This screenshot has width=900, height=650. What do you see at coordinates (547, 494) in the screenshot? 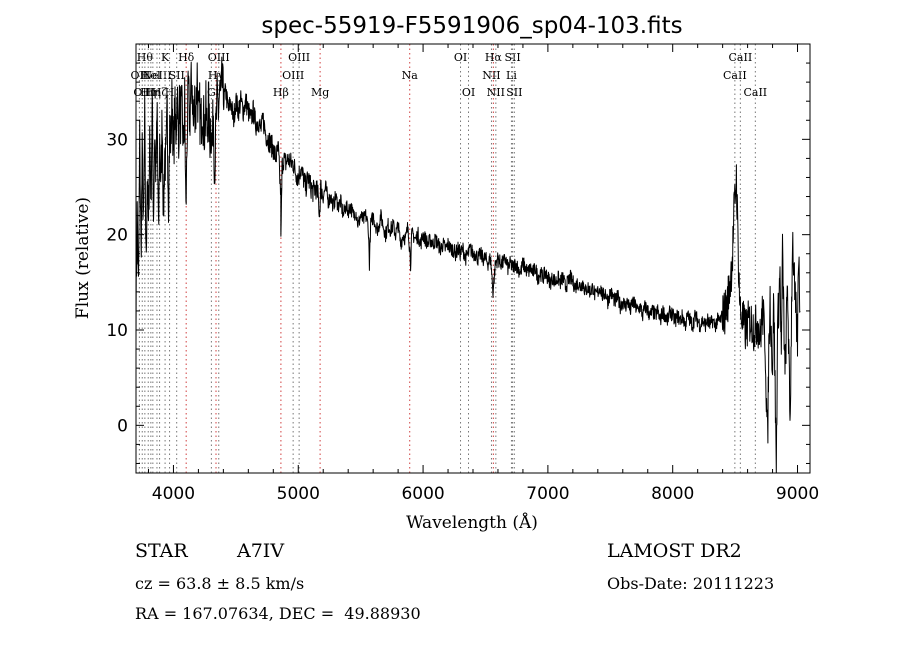
I see `x-tick-label-3: 7000` at bounding box center [547, 494].